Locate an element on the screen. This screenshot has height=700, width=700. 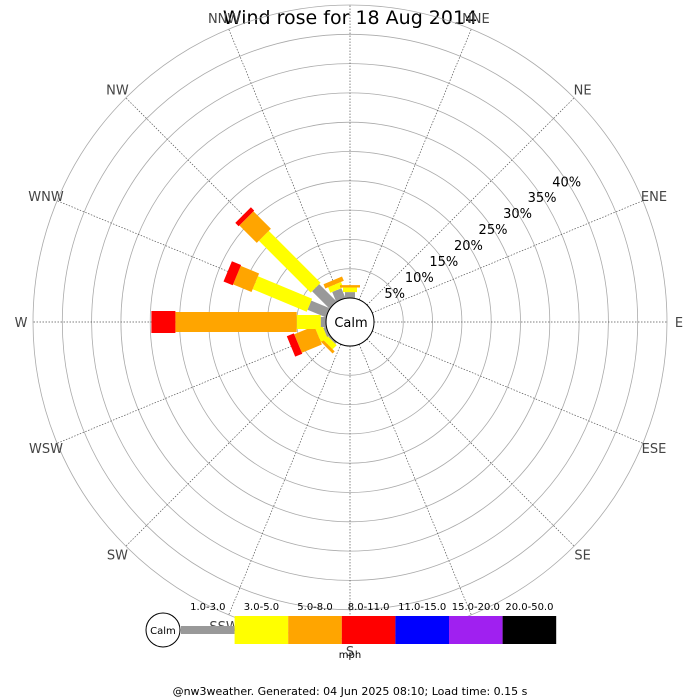
spoke-ene is located at coordinates (508, 257).